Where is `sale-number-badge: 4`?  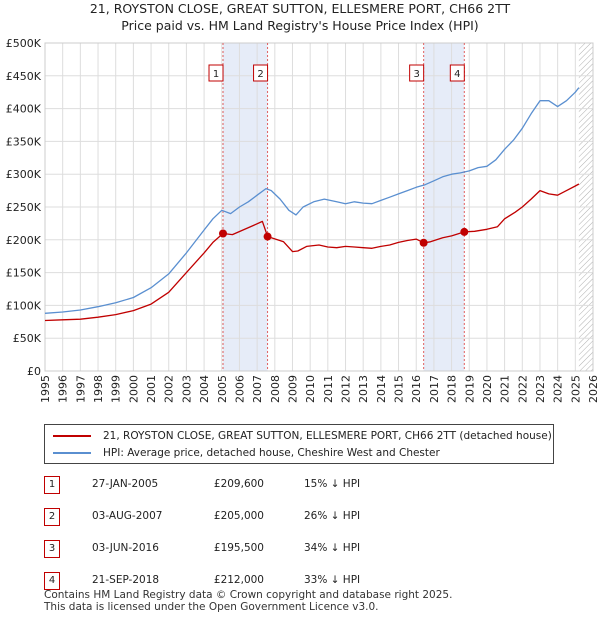
sale-number-badge: 4 is located at coordinates (52, 581).